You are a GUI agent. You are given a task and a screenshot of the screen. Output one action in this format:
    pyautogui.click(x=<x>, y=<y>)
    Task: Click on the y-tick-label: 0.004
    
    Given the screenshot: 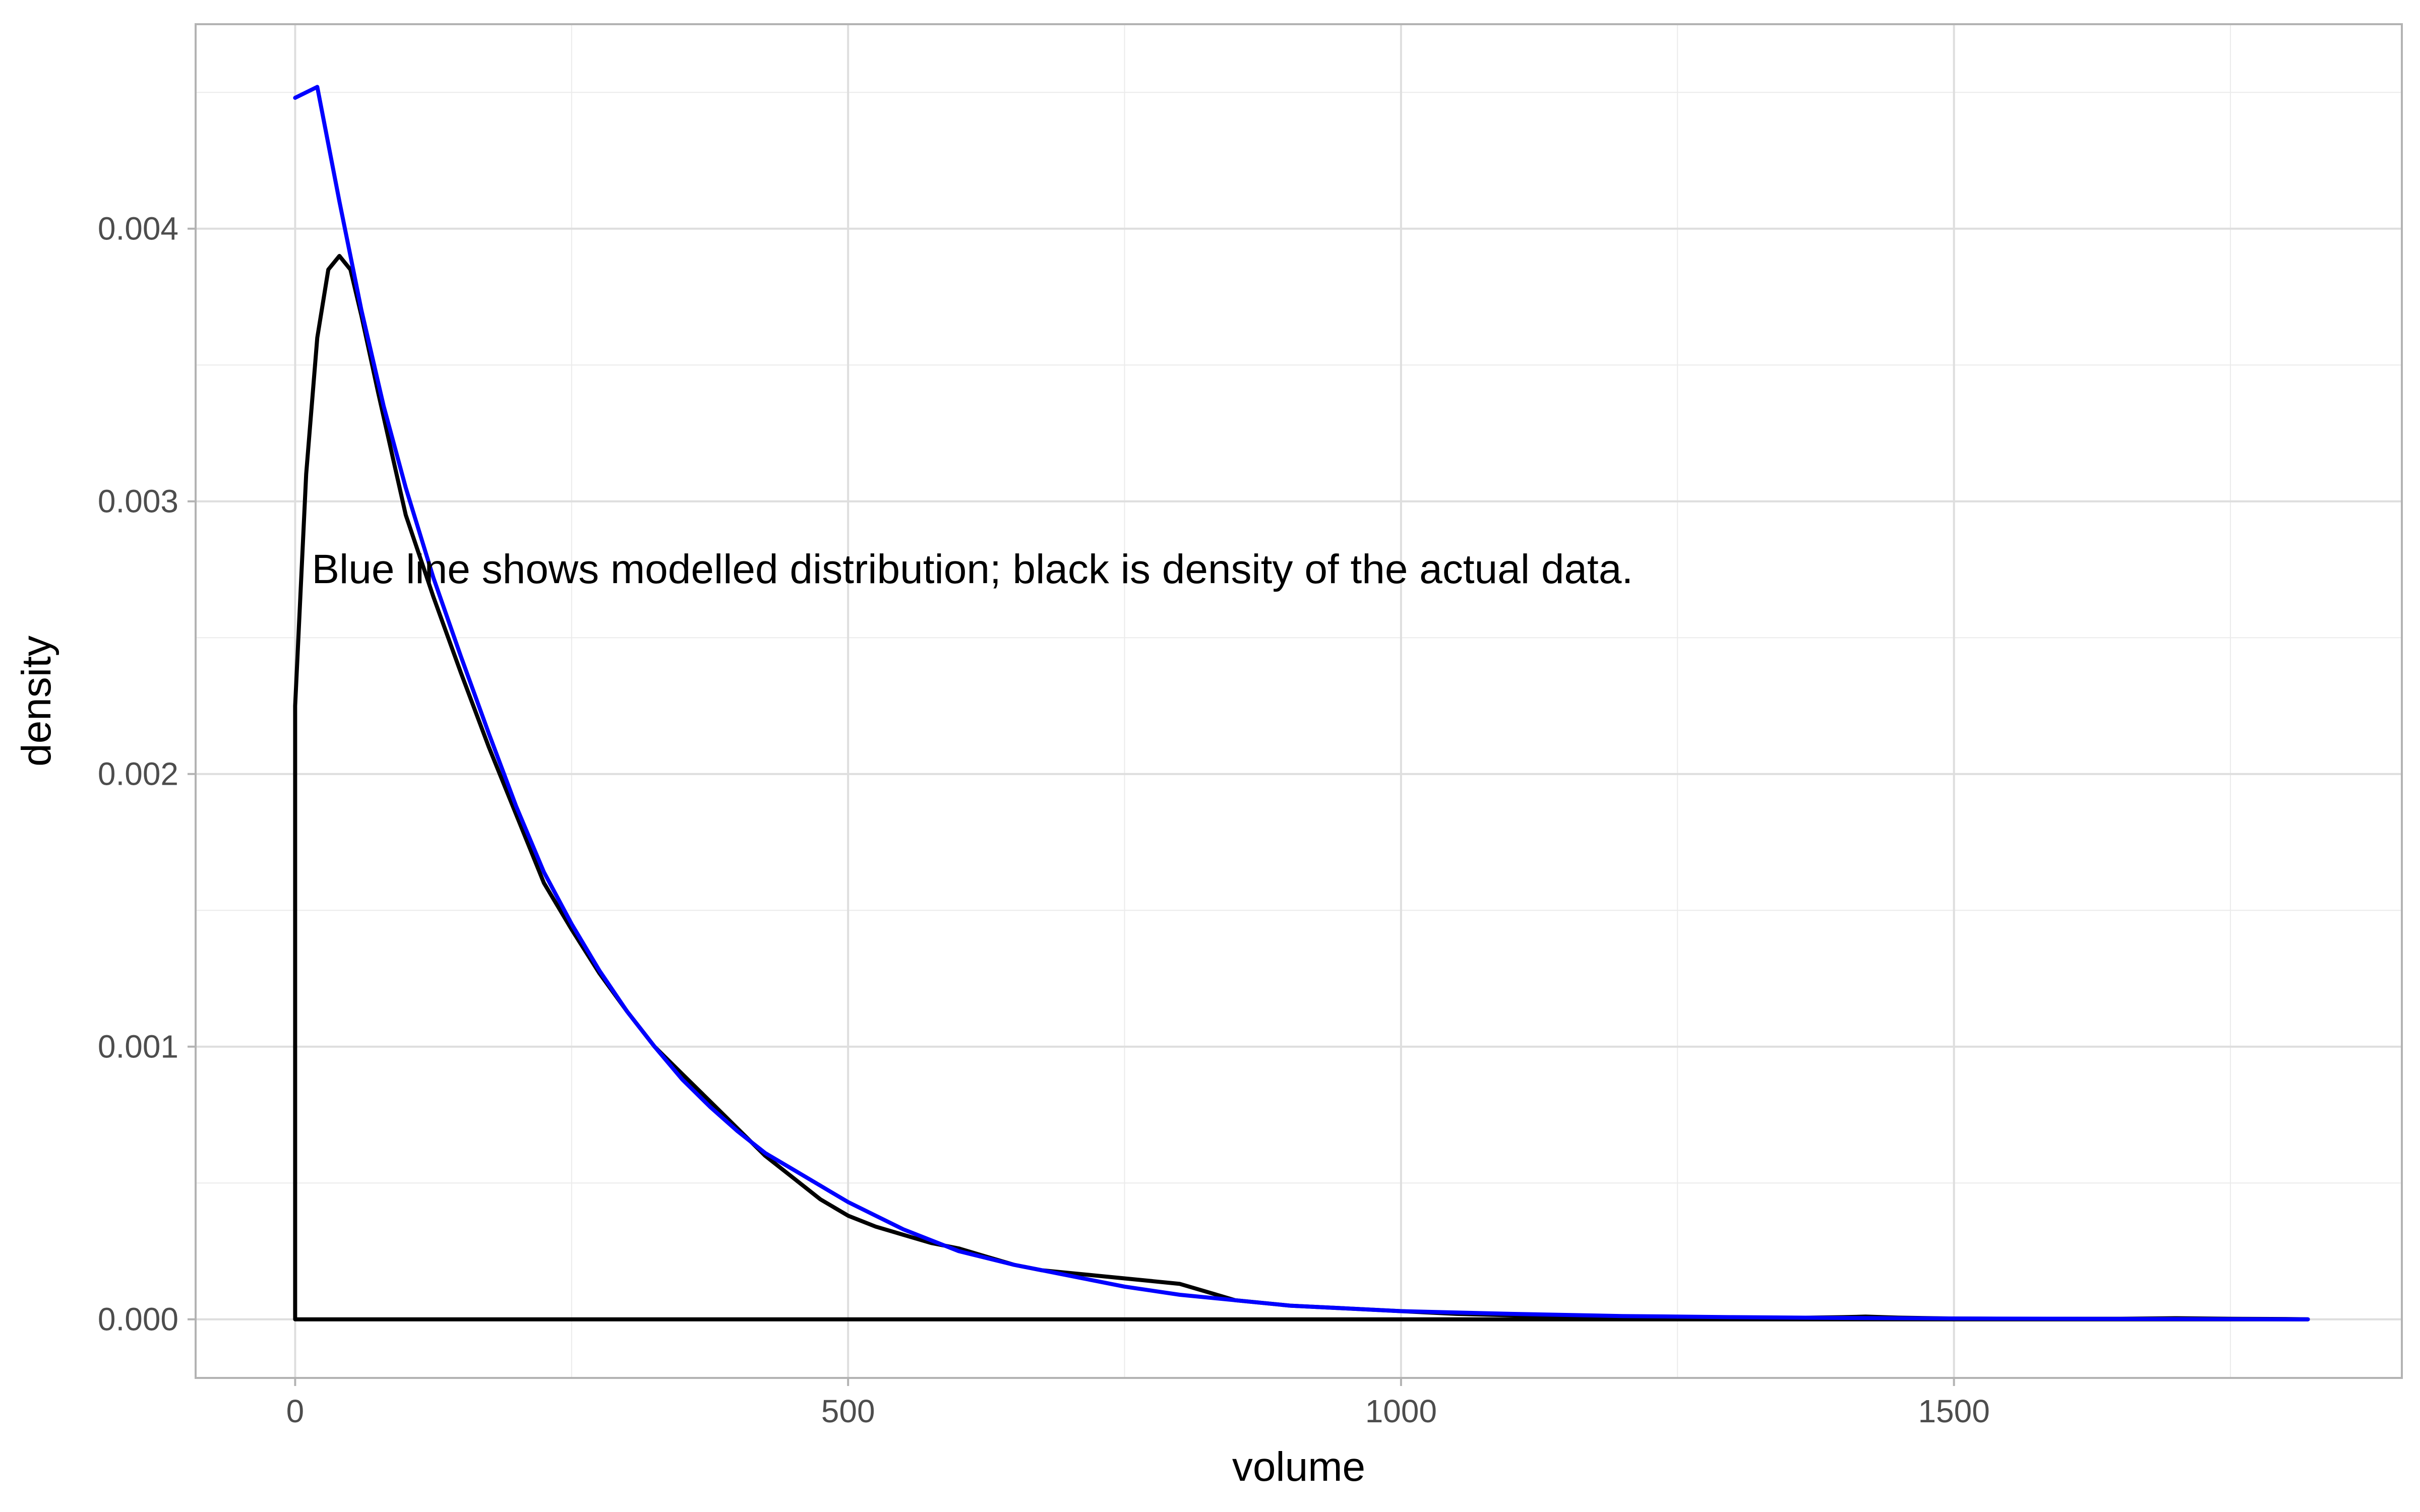 What is the action you would take?
    pyautogui.click(x=138, y=229)
    